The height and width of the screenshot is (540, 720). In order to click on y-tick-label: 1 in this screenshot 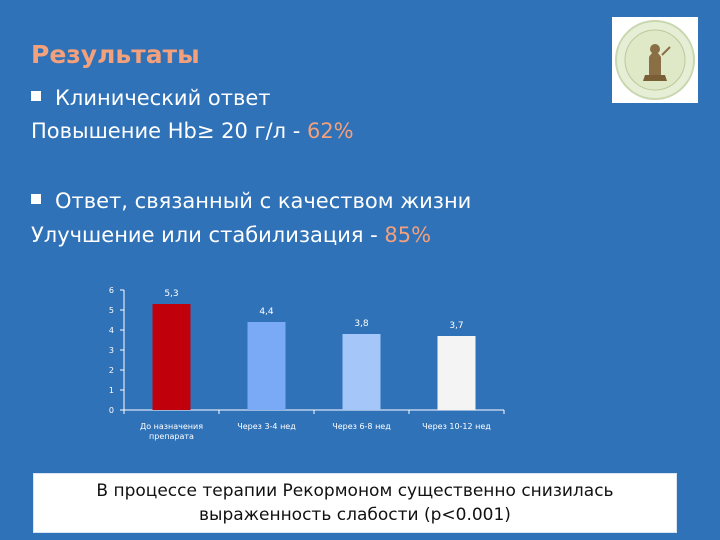, I will do `click(111, 390)`.